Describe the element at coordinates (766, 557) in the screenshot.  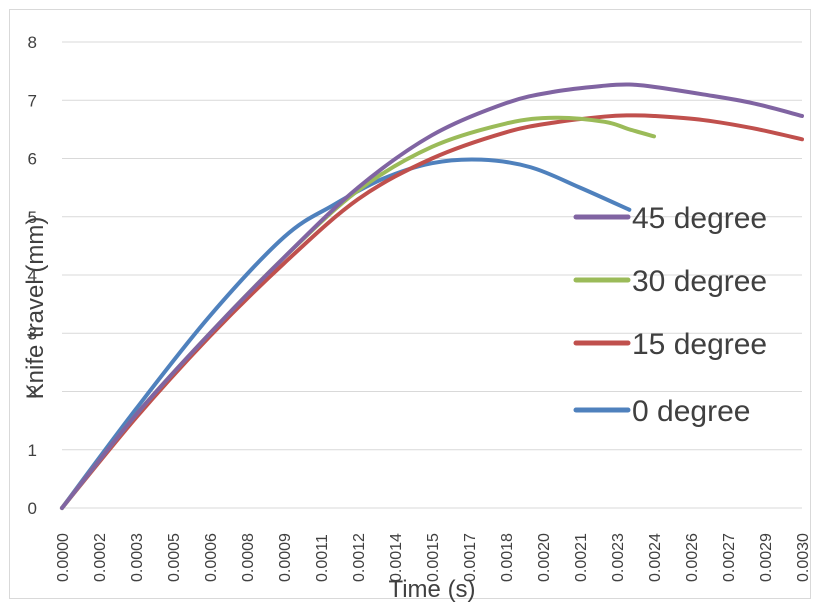
I see `x-tick-label: 0.0029` at that location.